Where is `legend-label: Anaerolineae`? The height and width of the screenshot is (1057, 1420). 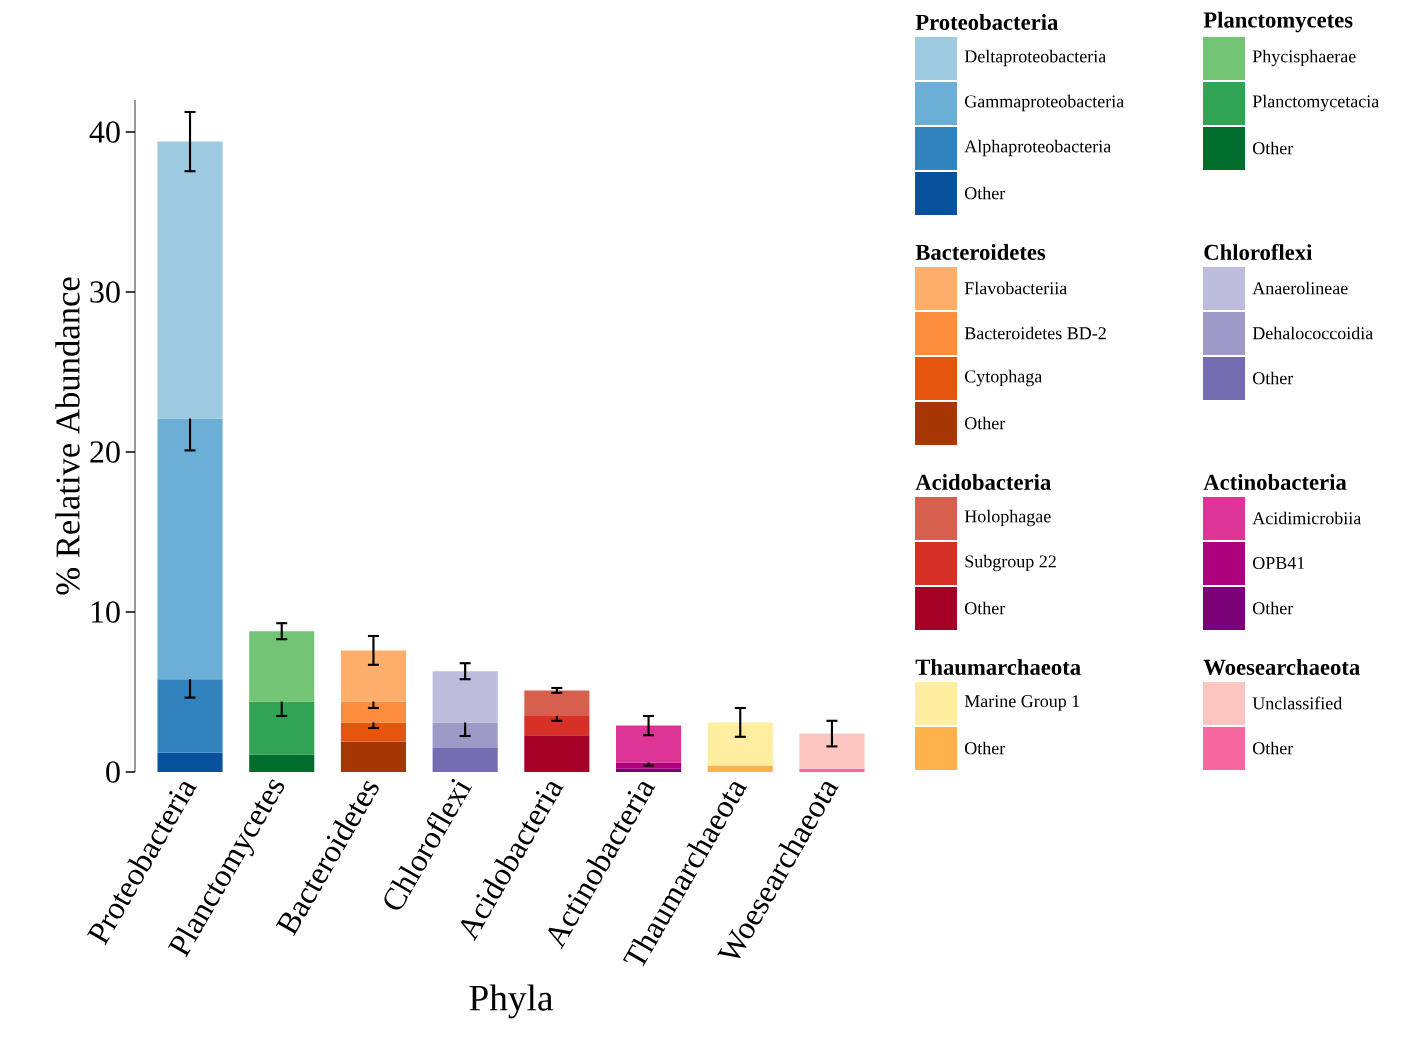 legend-label: Anaerolineae is located at coordinates (1300, 288).